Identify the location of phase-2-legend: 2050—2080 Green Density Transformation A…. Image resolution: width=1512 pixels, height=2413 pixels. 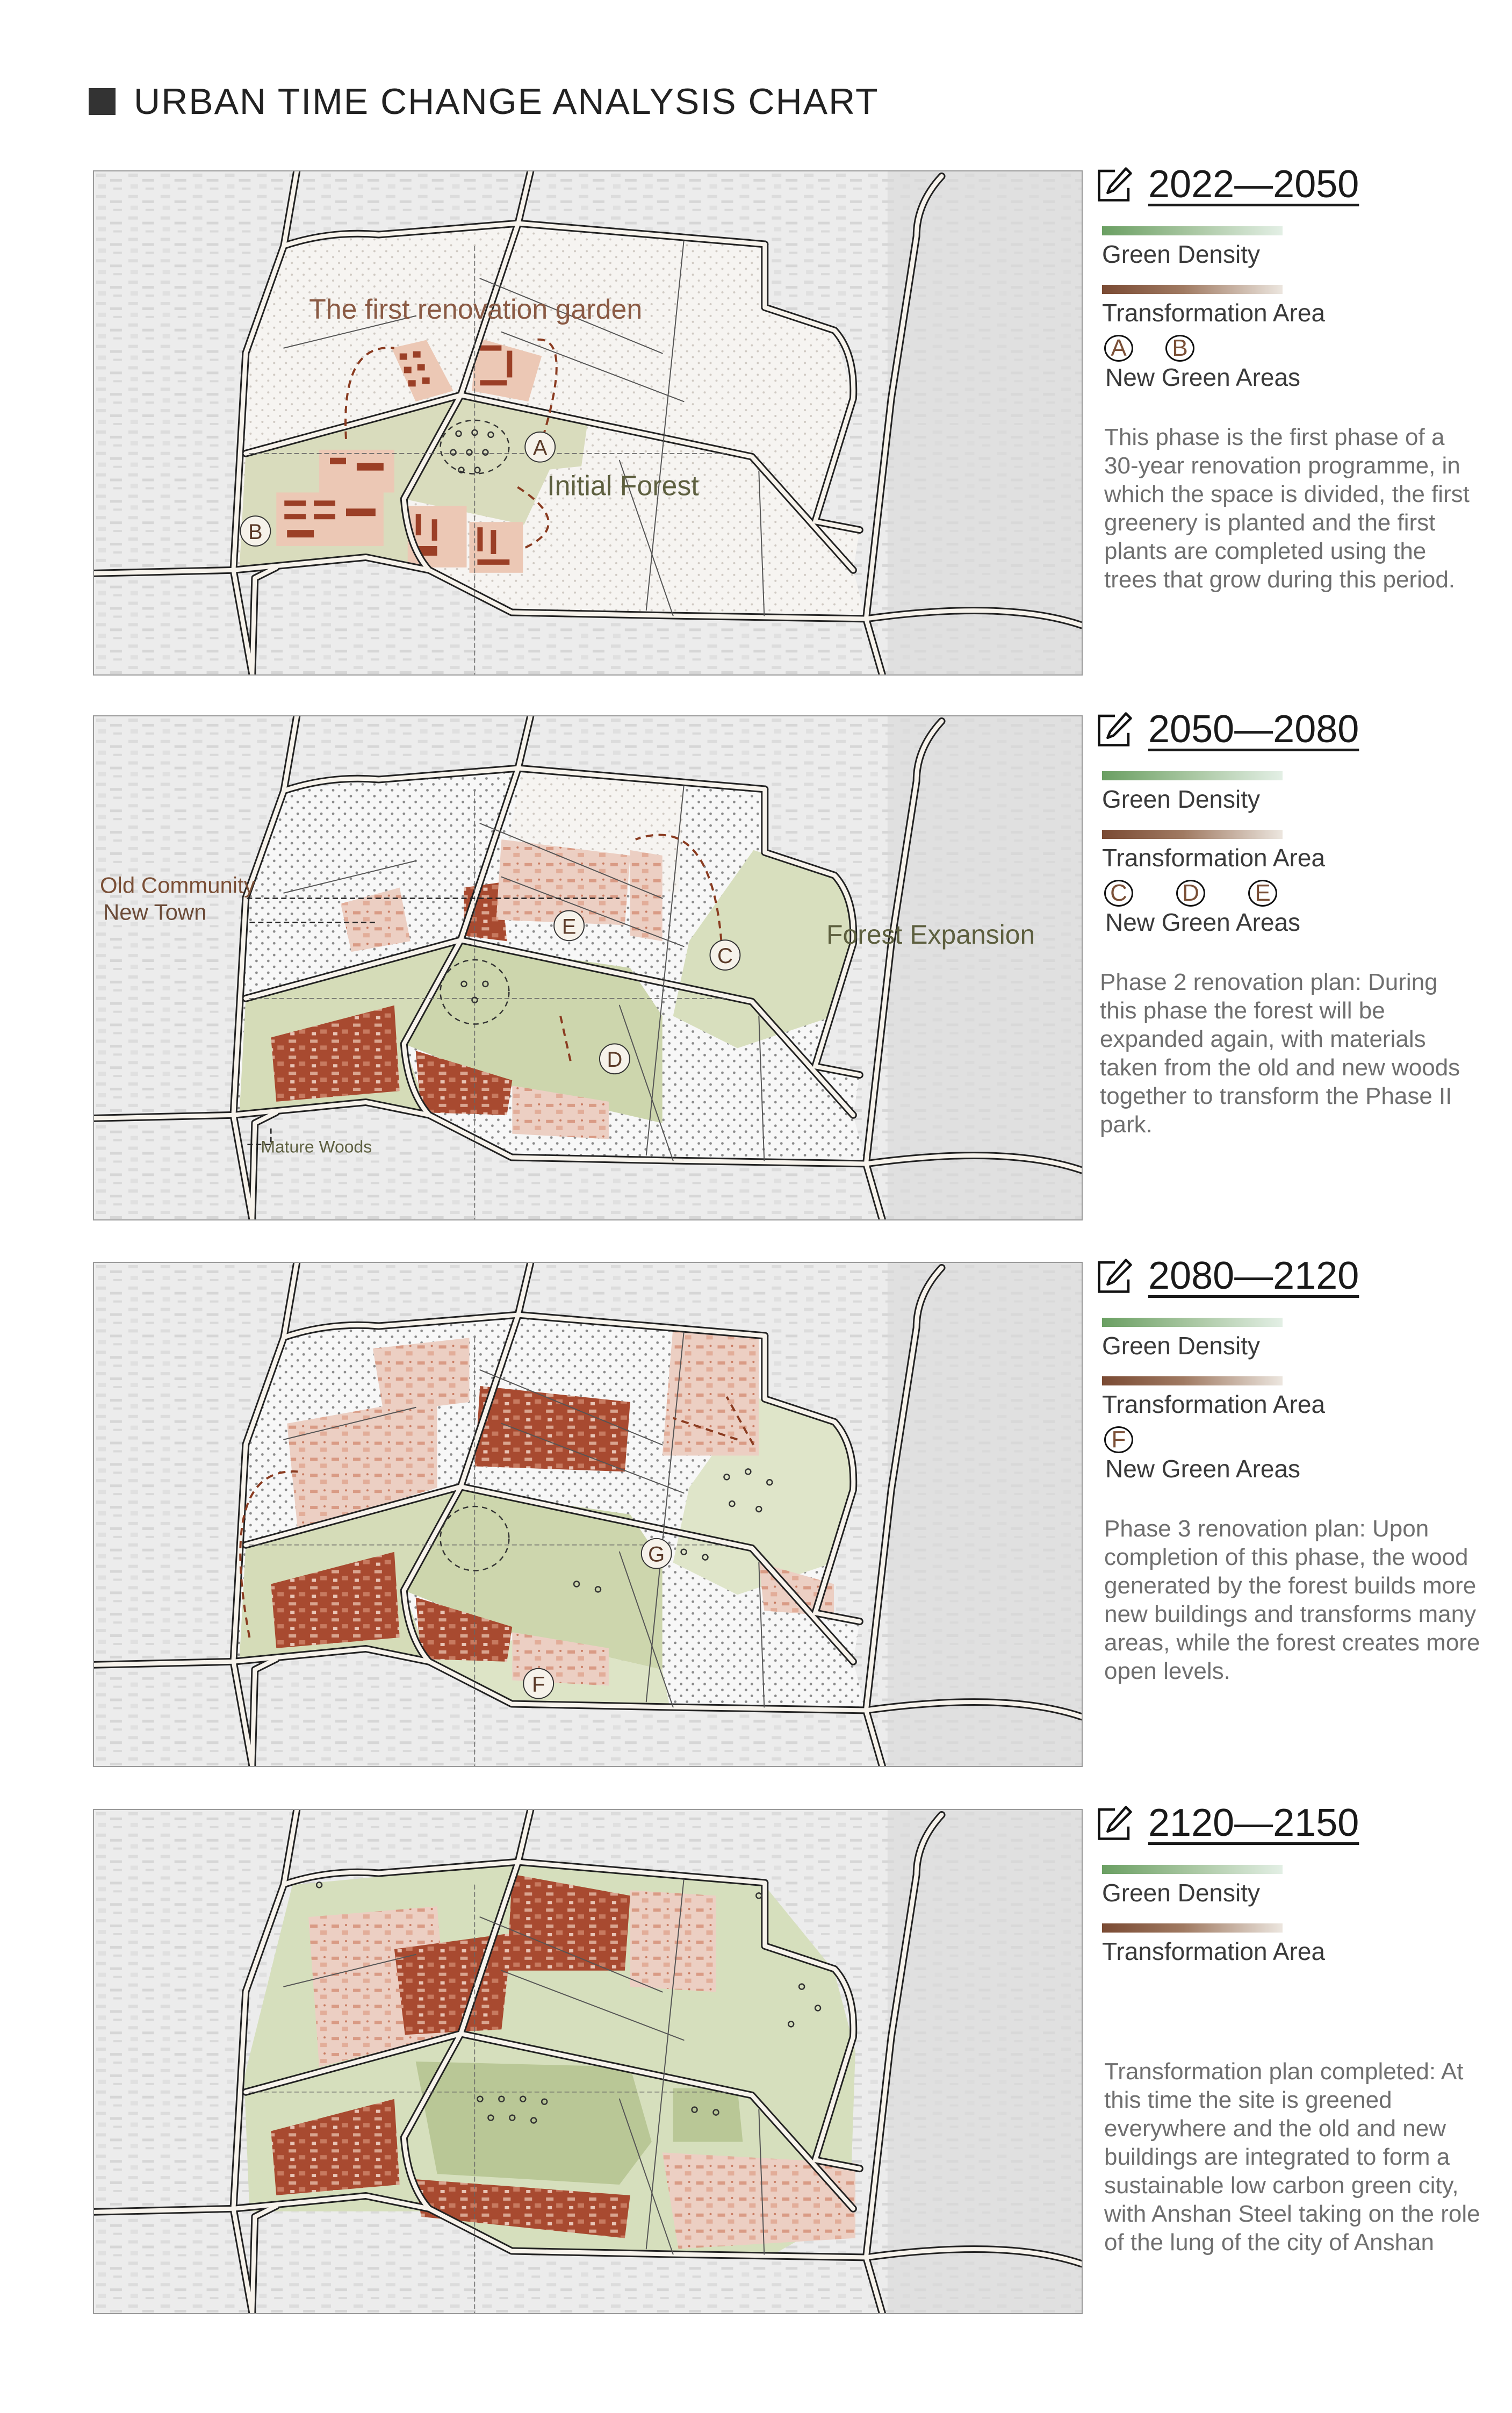
(1301, 923).